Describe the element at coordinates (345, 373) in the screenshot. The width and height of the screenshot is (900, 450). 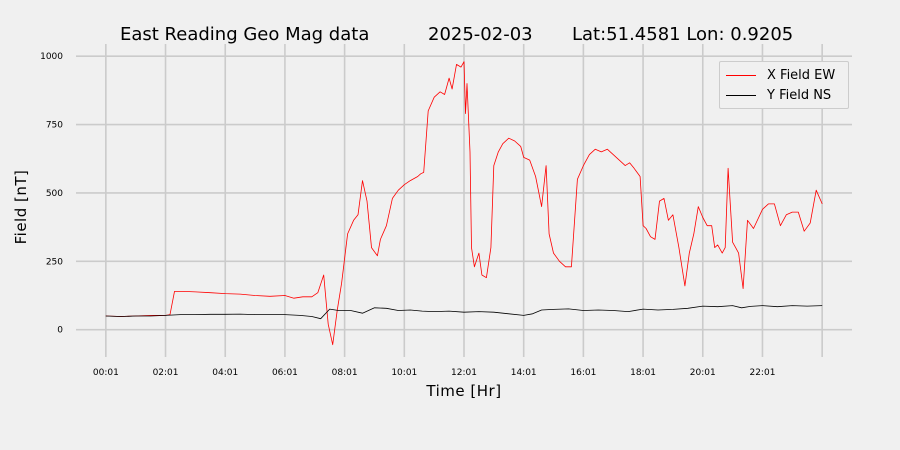
I see `x-tick-label: 08:01` at that location.